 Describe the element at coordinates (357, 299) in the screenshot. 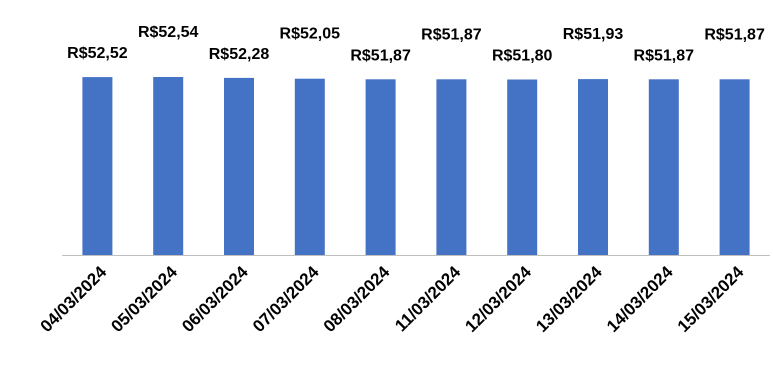

I see `x-tick-label-5: 08/03/2024` at that location.